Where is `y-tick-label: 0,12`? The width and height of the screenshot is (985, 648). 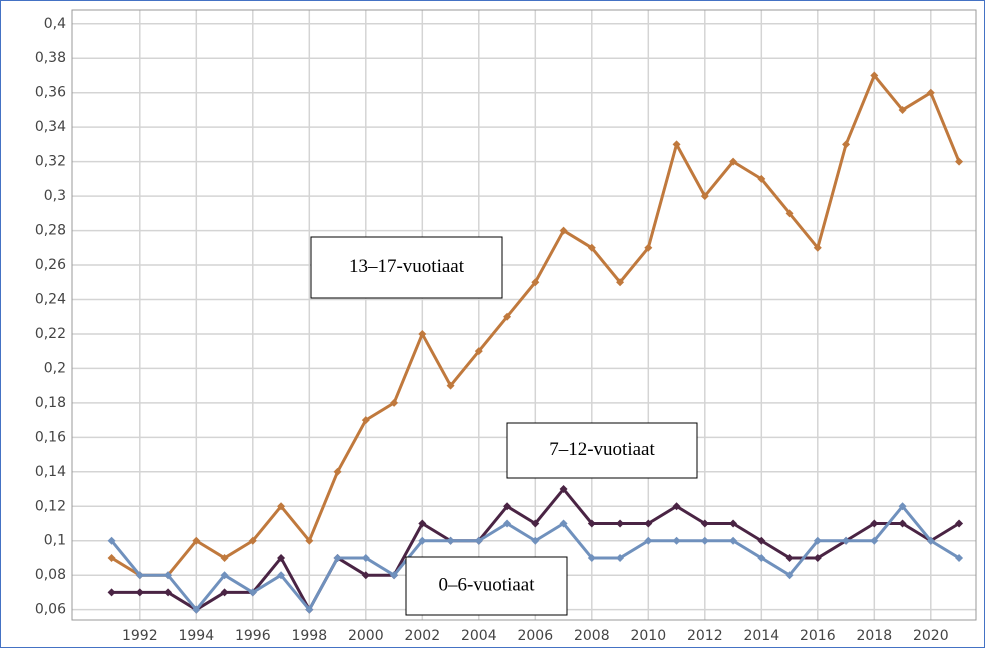 y-tick-label: 0,12 is located at coordinates (50, 506).